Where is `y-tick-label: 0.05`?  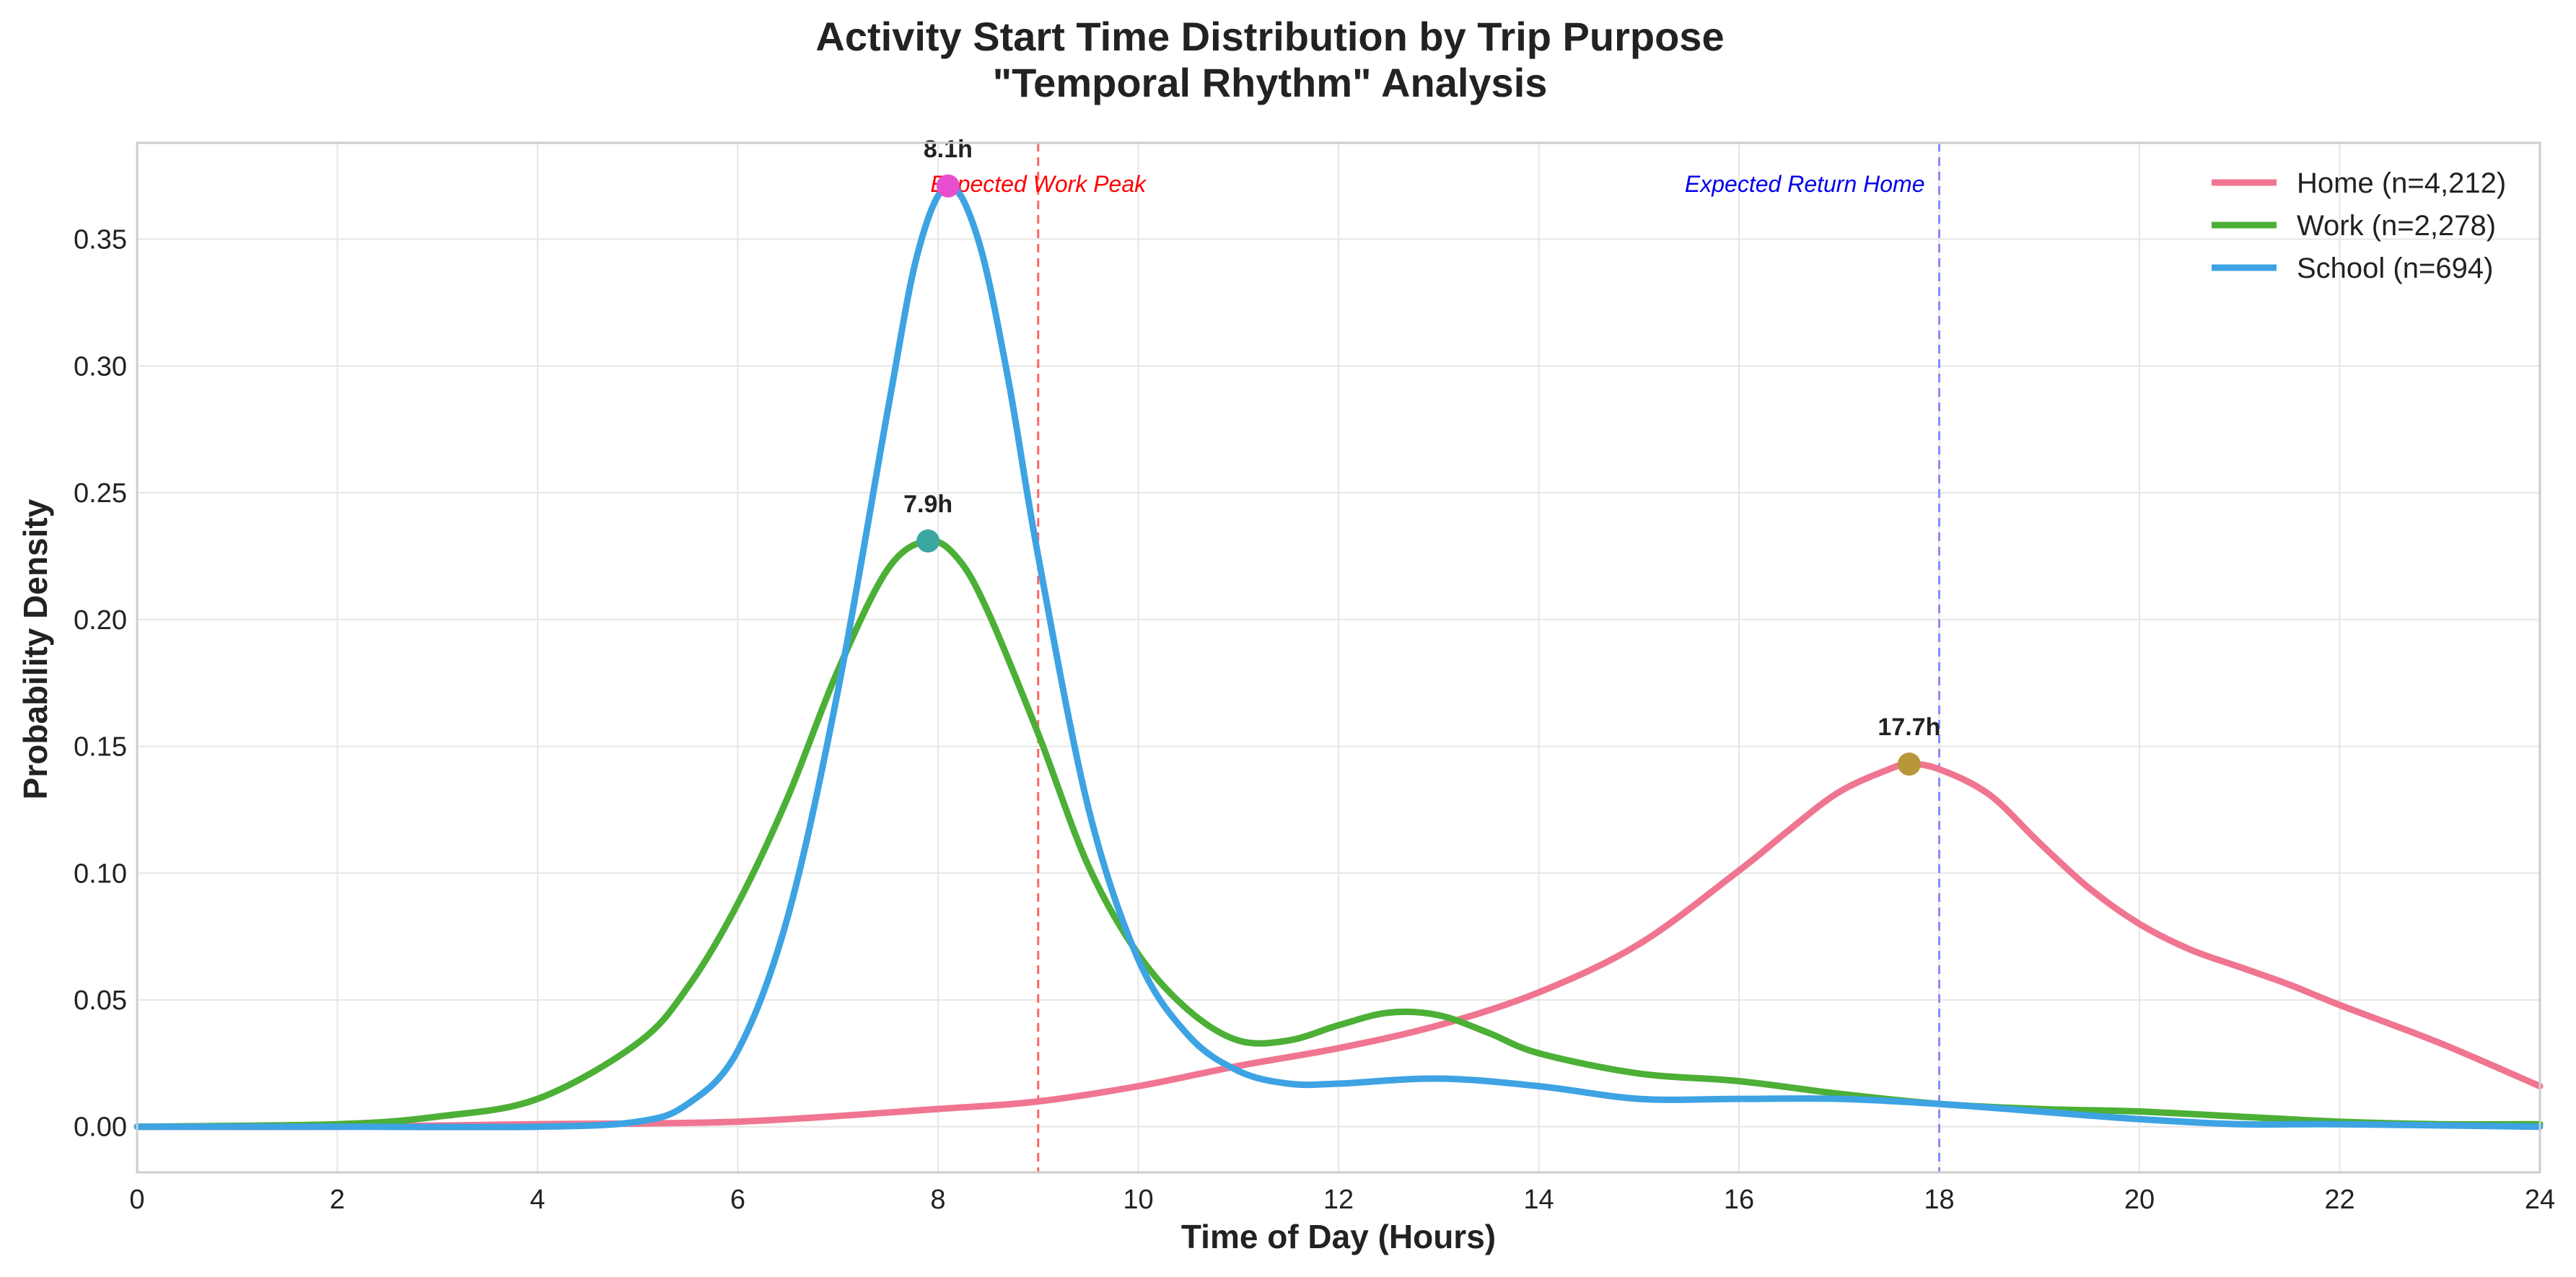
y-tick-label: 0.05 is located at coordinates (101, 1001).